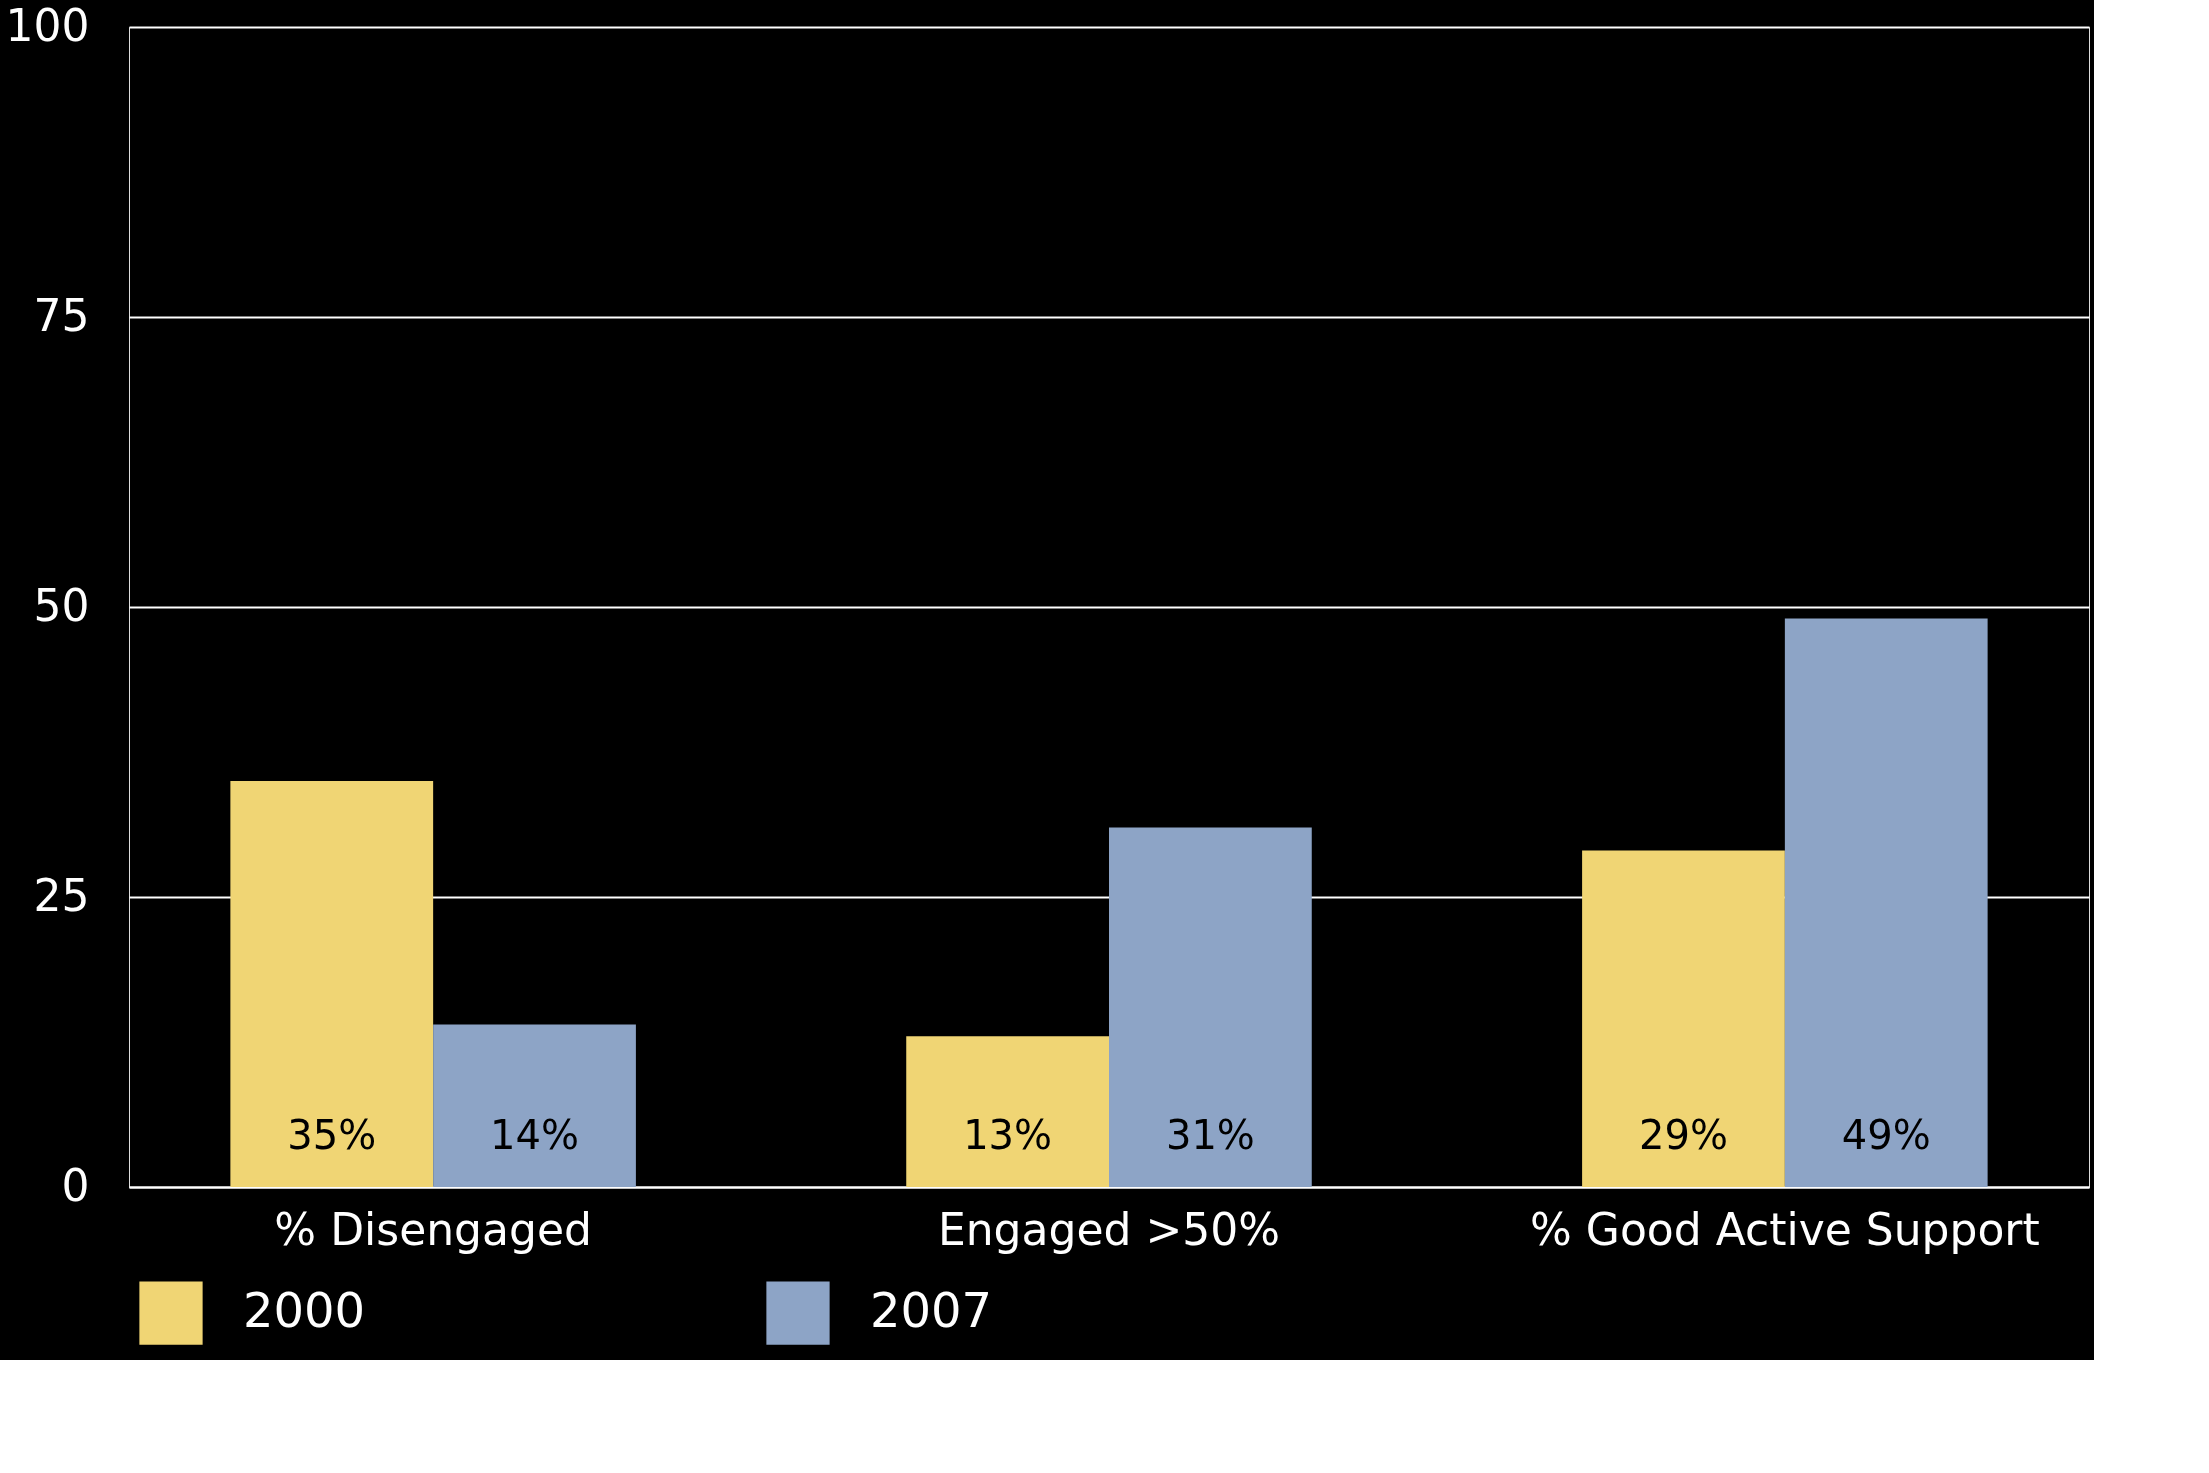  What do you see at coordinates (75, 1185) in the screenshot?
I see `y-tick-label: 0` at bounding box center [75, 1185].